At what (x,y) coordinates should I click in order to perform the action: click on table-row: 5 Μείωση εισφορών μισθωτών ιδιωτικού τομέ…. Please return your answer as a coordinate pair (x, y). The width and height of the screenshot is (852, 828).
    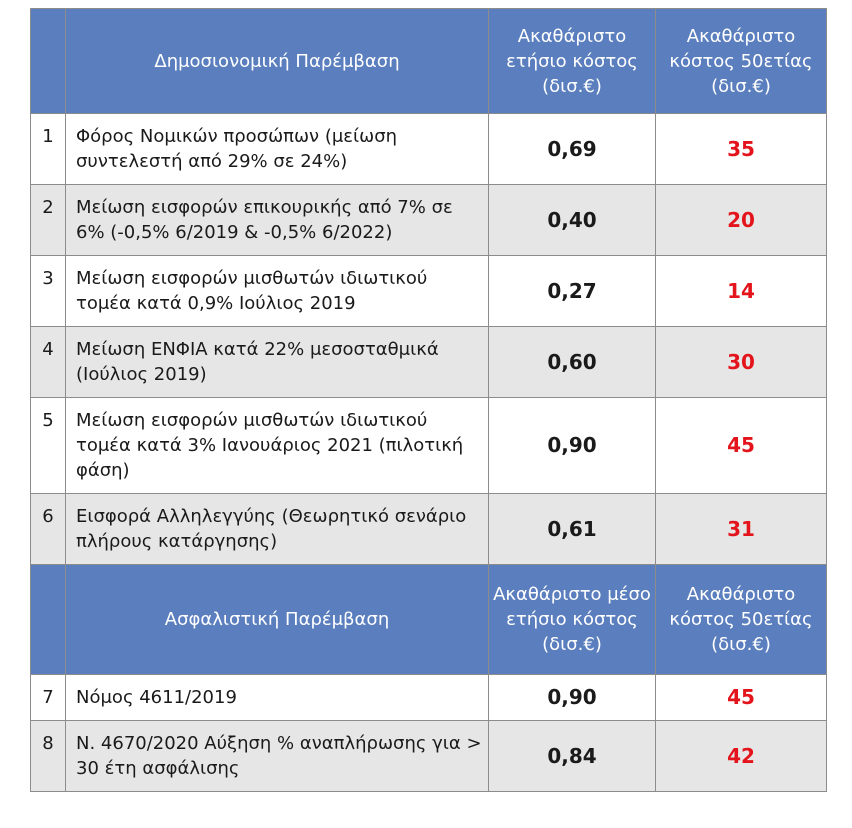
    Looking at the image, I should click on (428, 445).